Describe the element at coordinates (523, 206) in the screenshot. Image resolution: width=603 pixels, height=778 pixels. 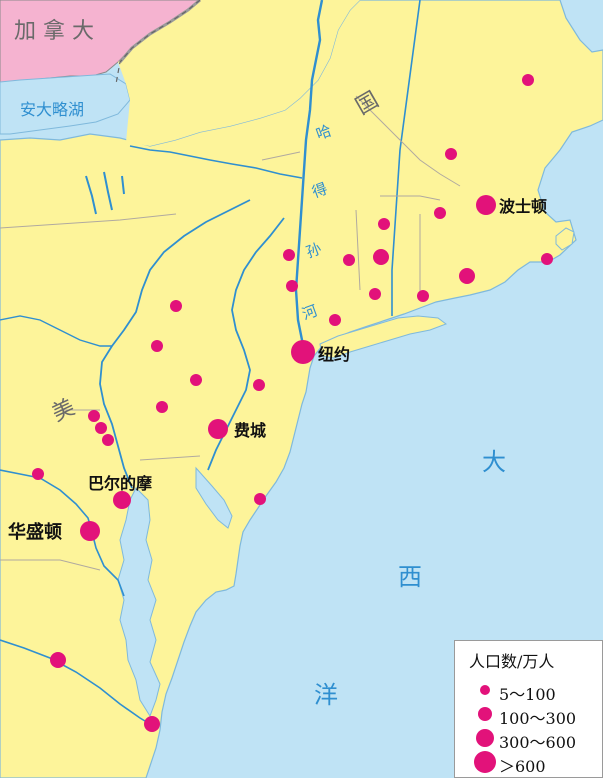
I see `city-label-boston: 波士顿` at that location.